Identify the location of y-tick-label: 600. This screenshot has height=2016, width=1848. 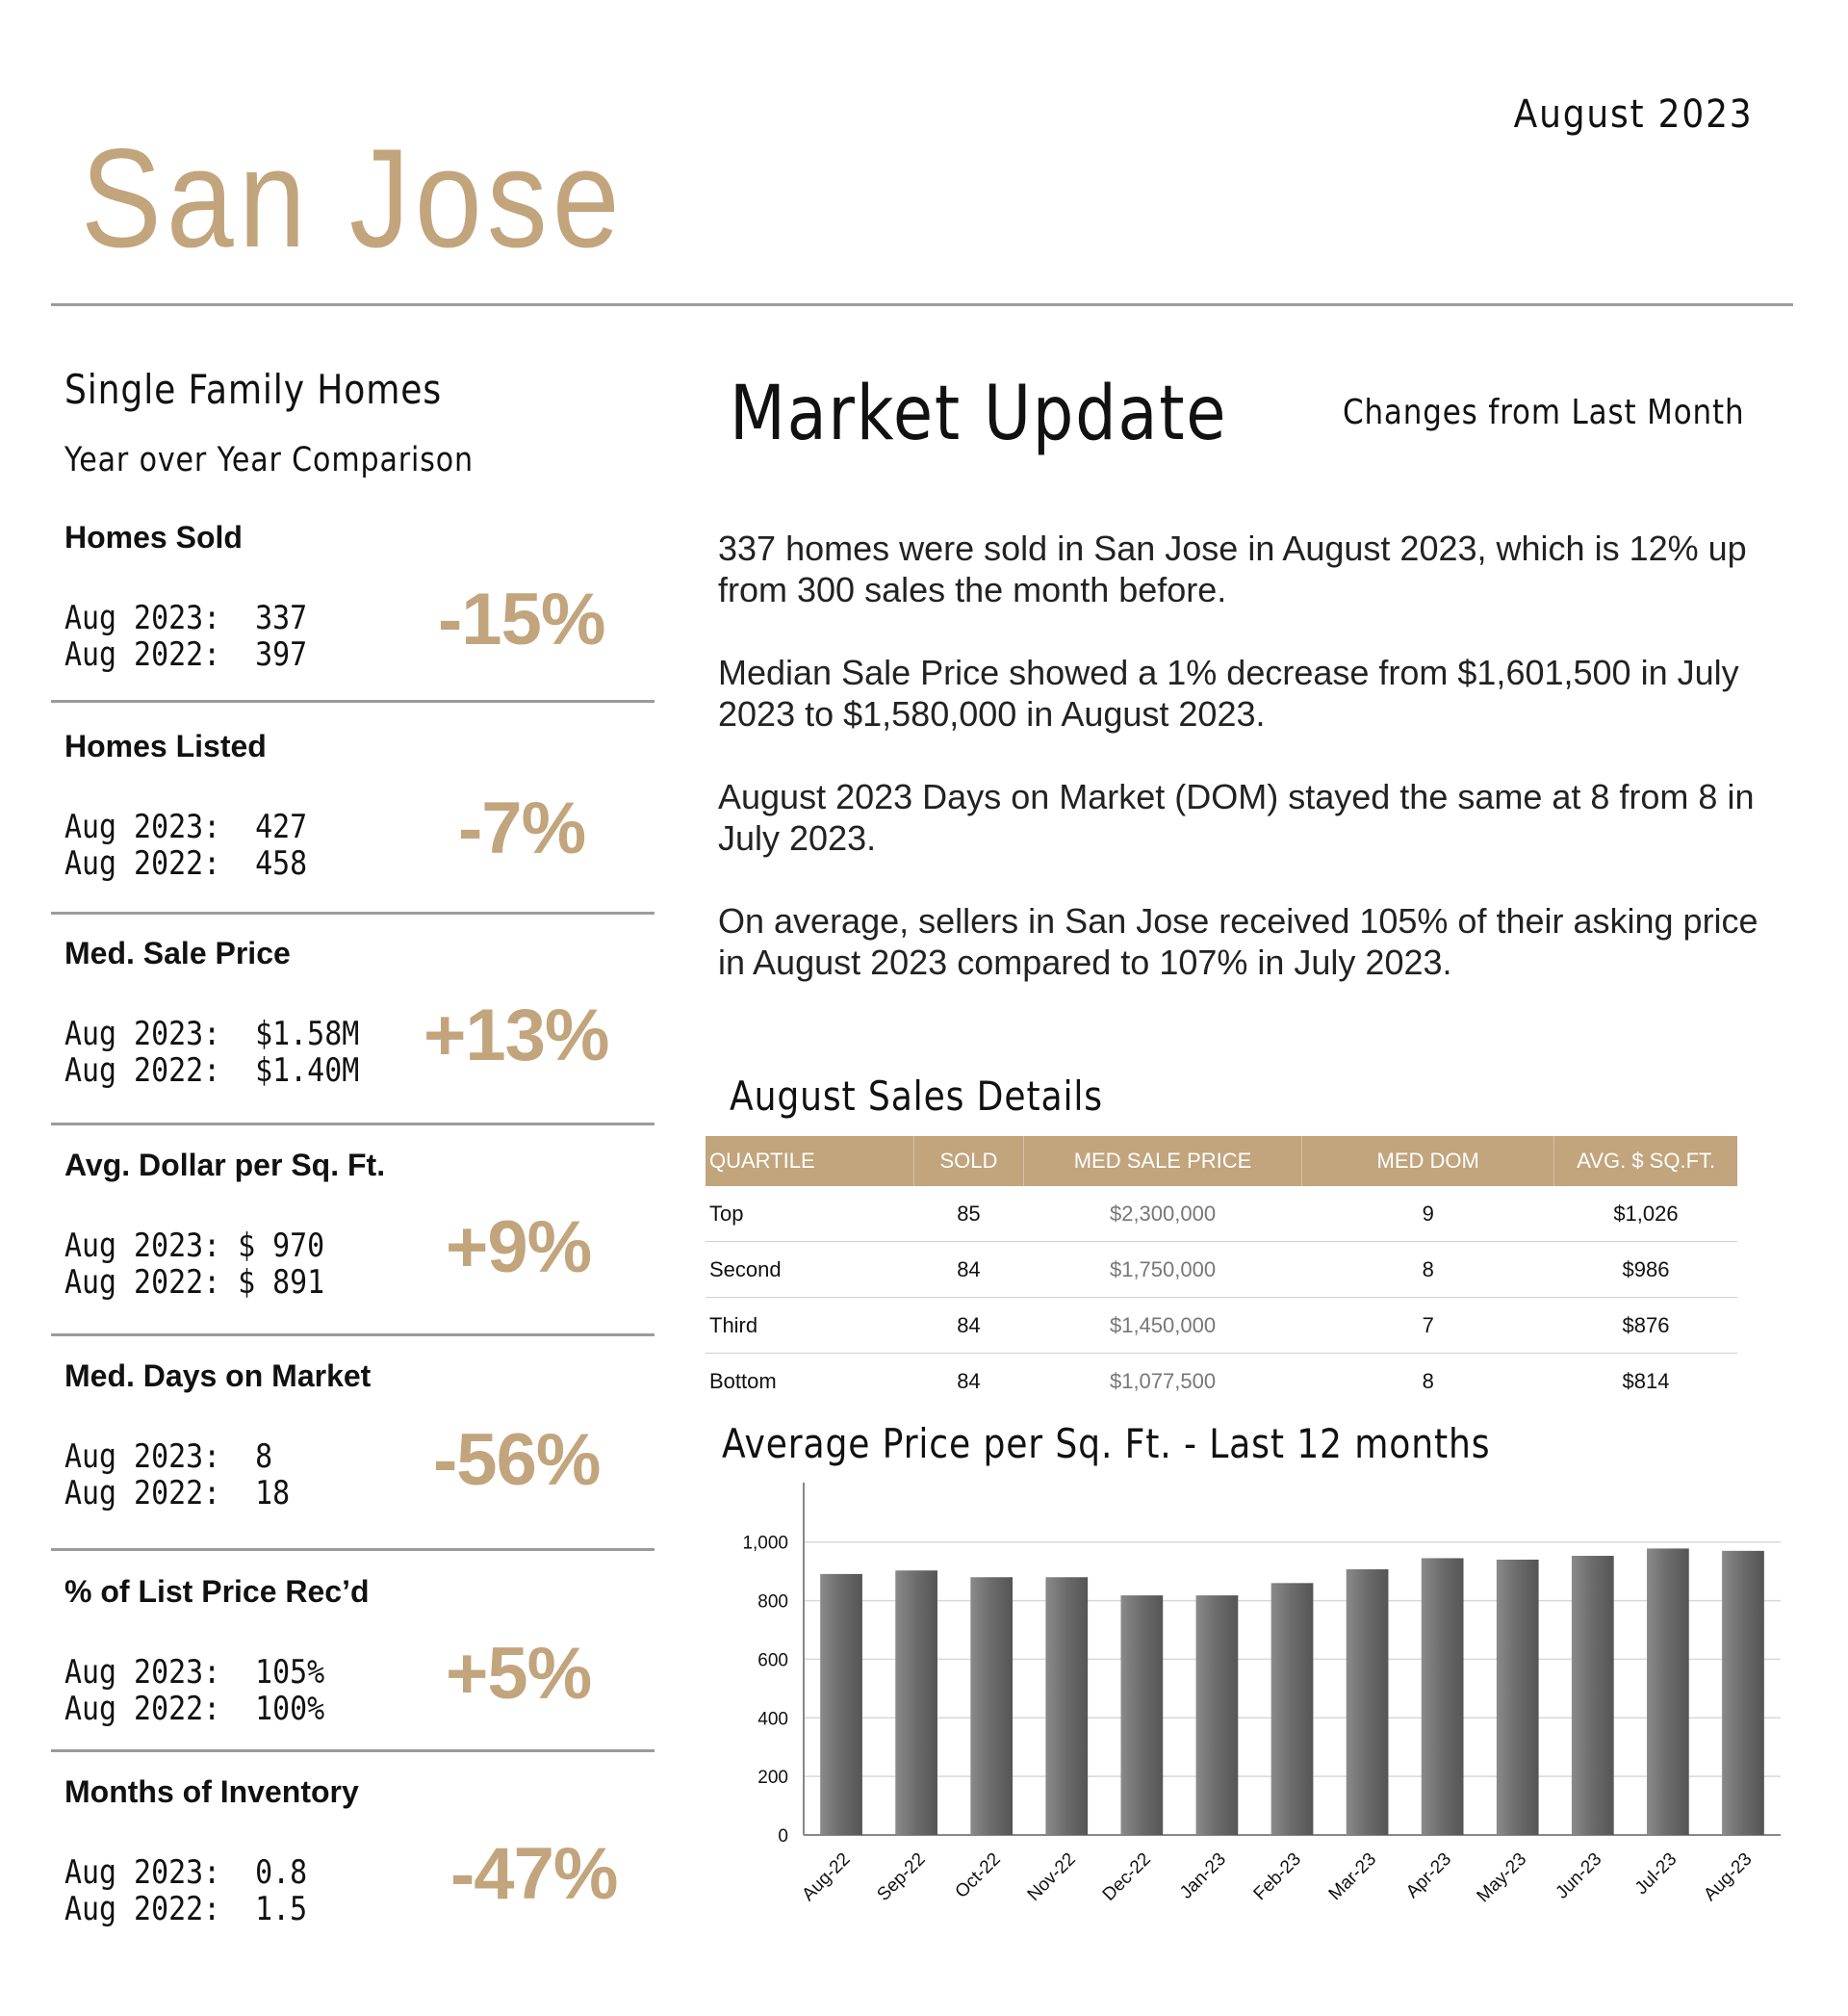
(772, 1660).